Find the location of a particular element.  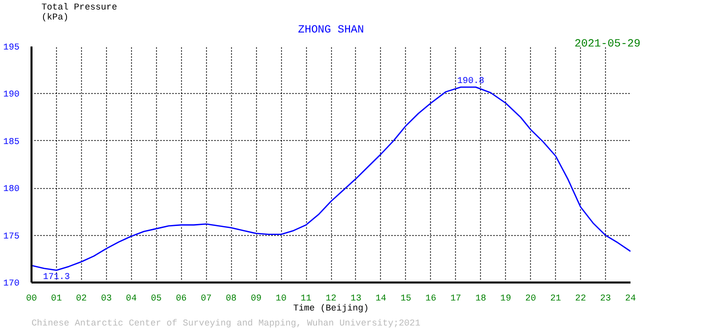

annotation: 171.3 is located at coordinates (56, 277).